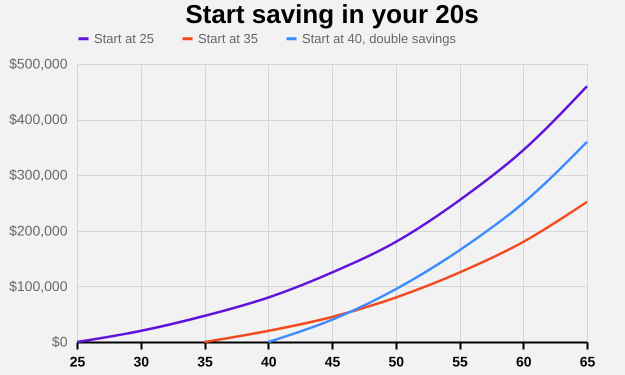 This screenshot has height=375, width=625. What do you see at coordinates (460, 362) in the screenshot?
I see `x-tick-label: 55` at bounding box center [460, 362].